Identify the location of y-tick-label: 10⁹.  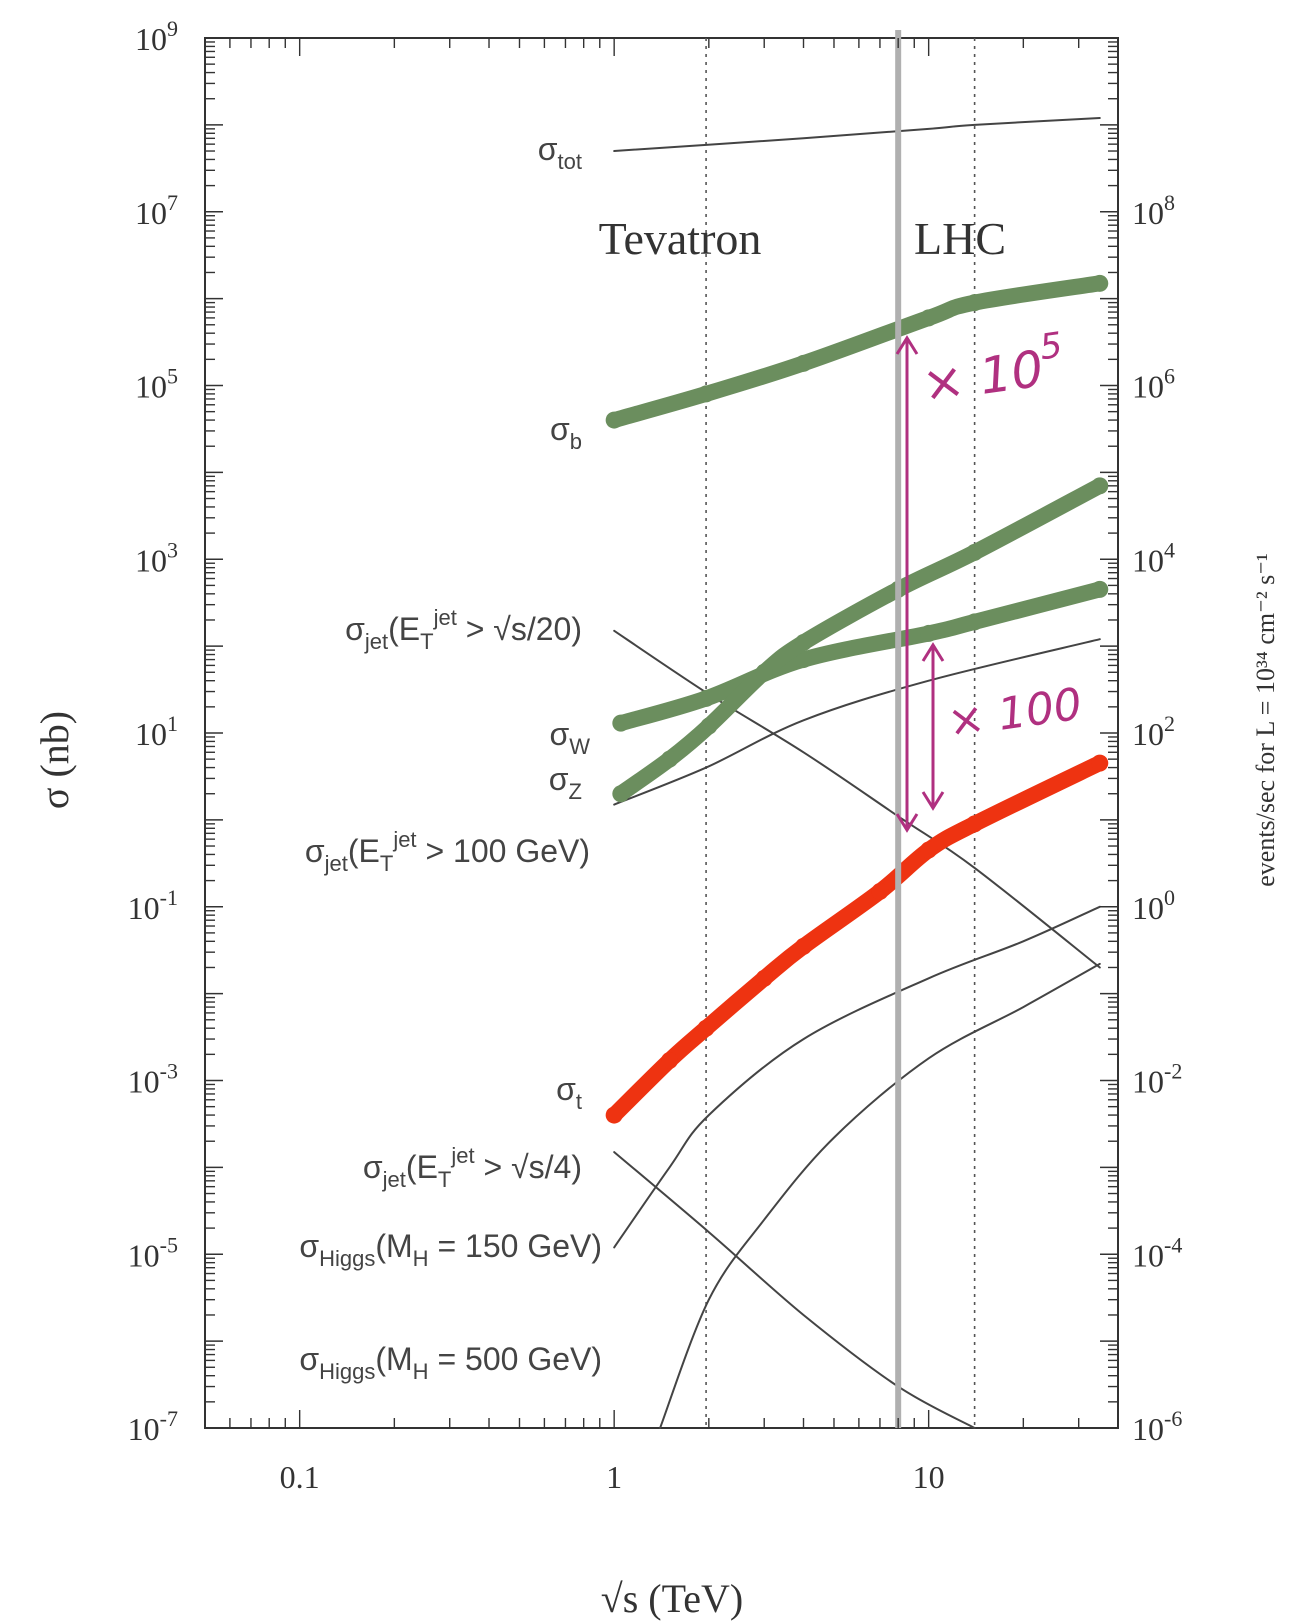
(156, 36).